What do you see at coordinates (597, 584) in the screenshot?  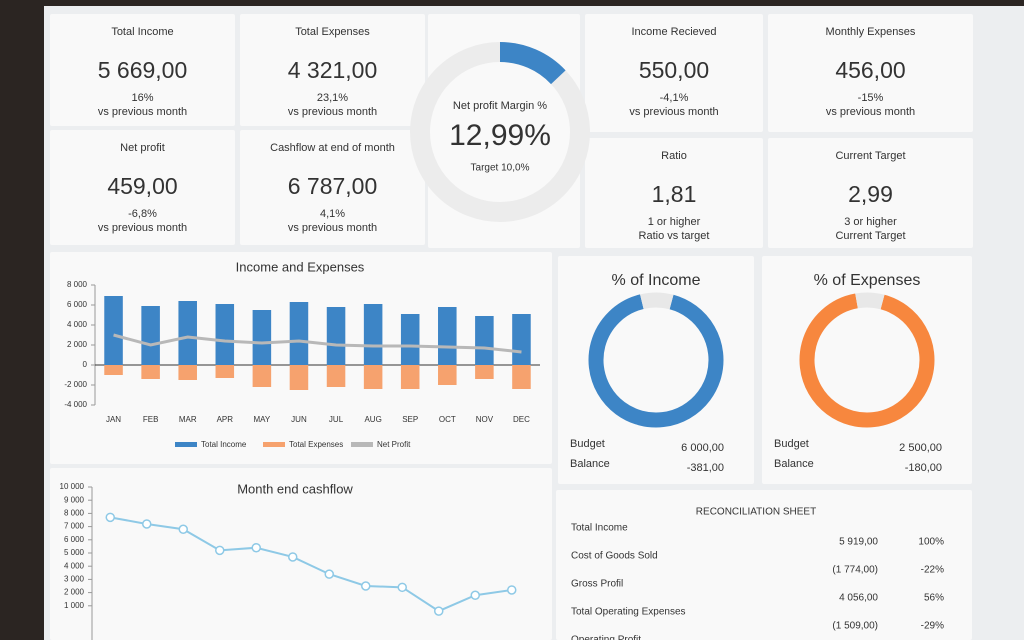 I see `row-label: Gross Profil` at bounding box center [597, 584].